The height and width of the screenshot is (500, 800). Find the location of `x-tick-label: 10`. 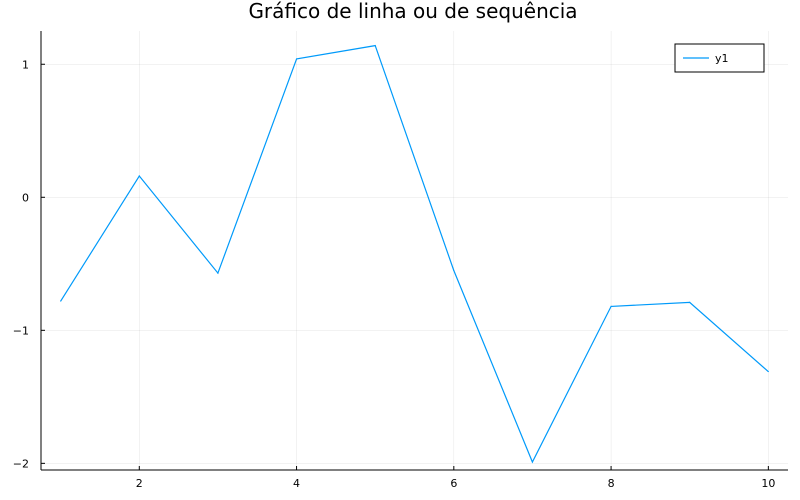

x-tick-label: 10 is located at coordinates (768, 483).